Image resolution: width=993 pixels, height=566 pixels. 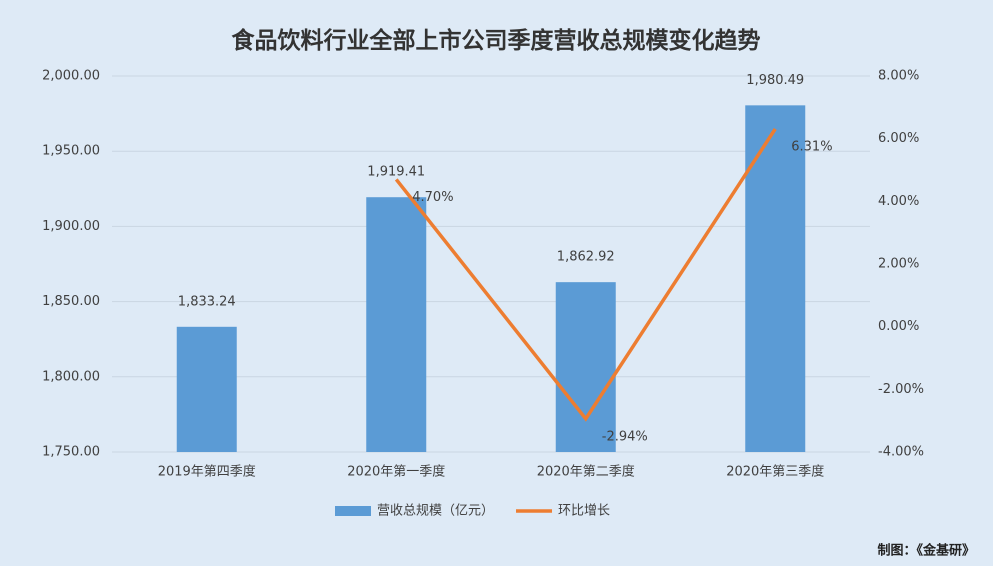 I want to click on bar-value-label: 1,919.41, so click(x=396, y=172).